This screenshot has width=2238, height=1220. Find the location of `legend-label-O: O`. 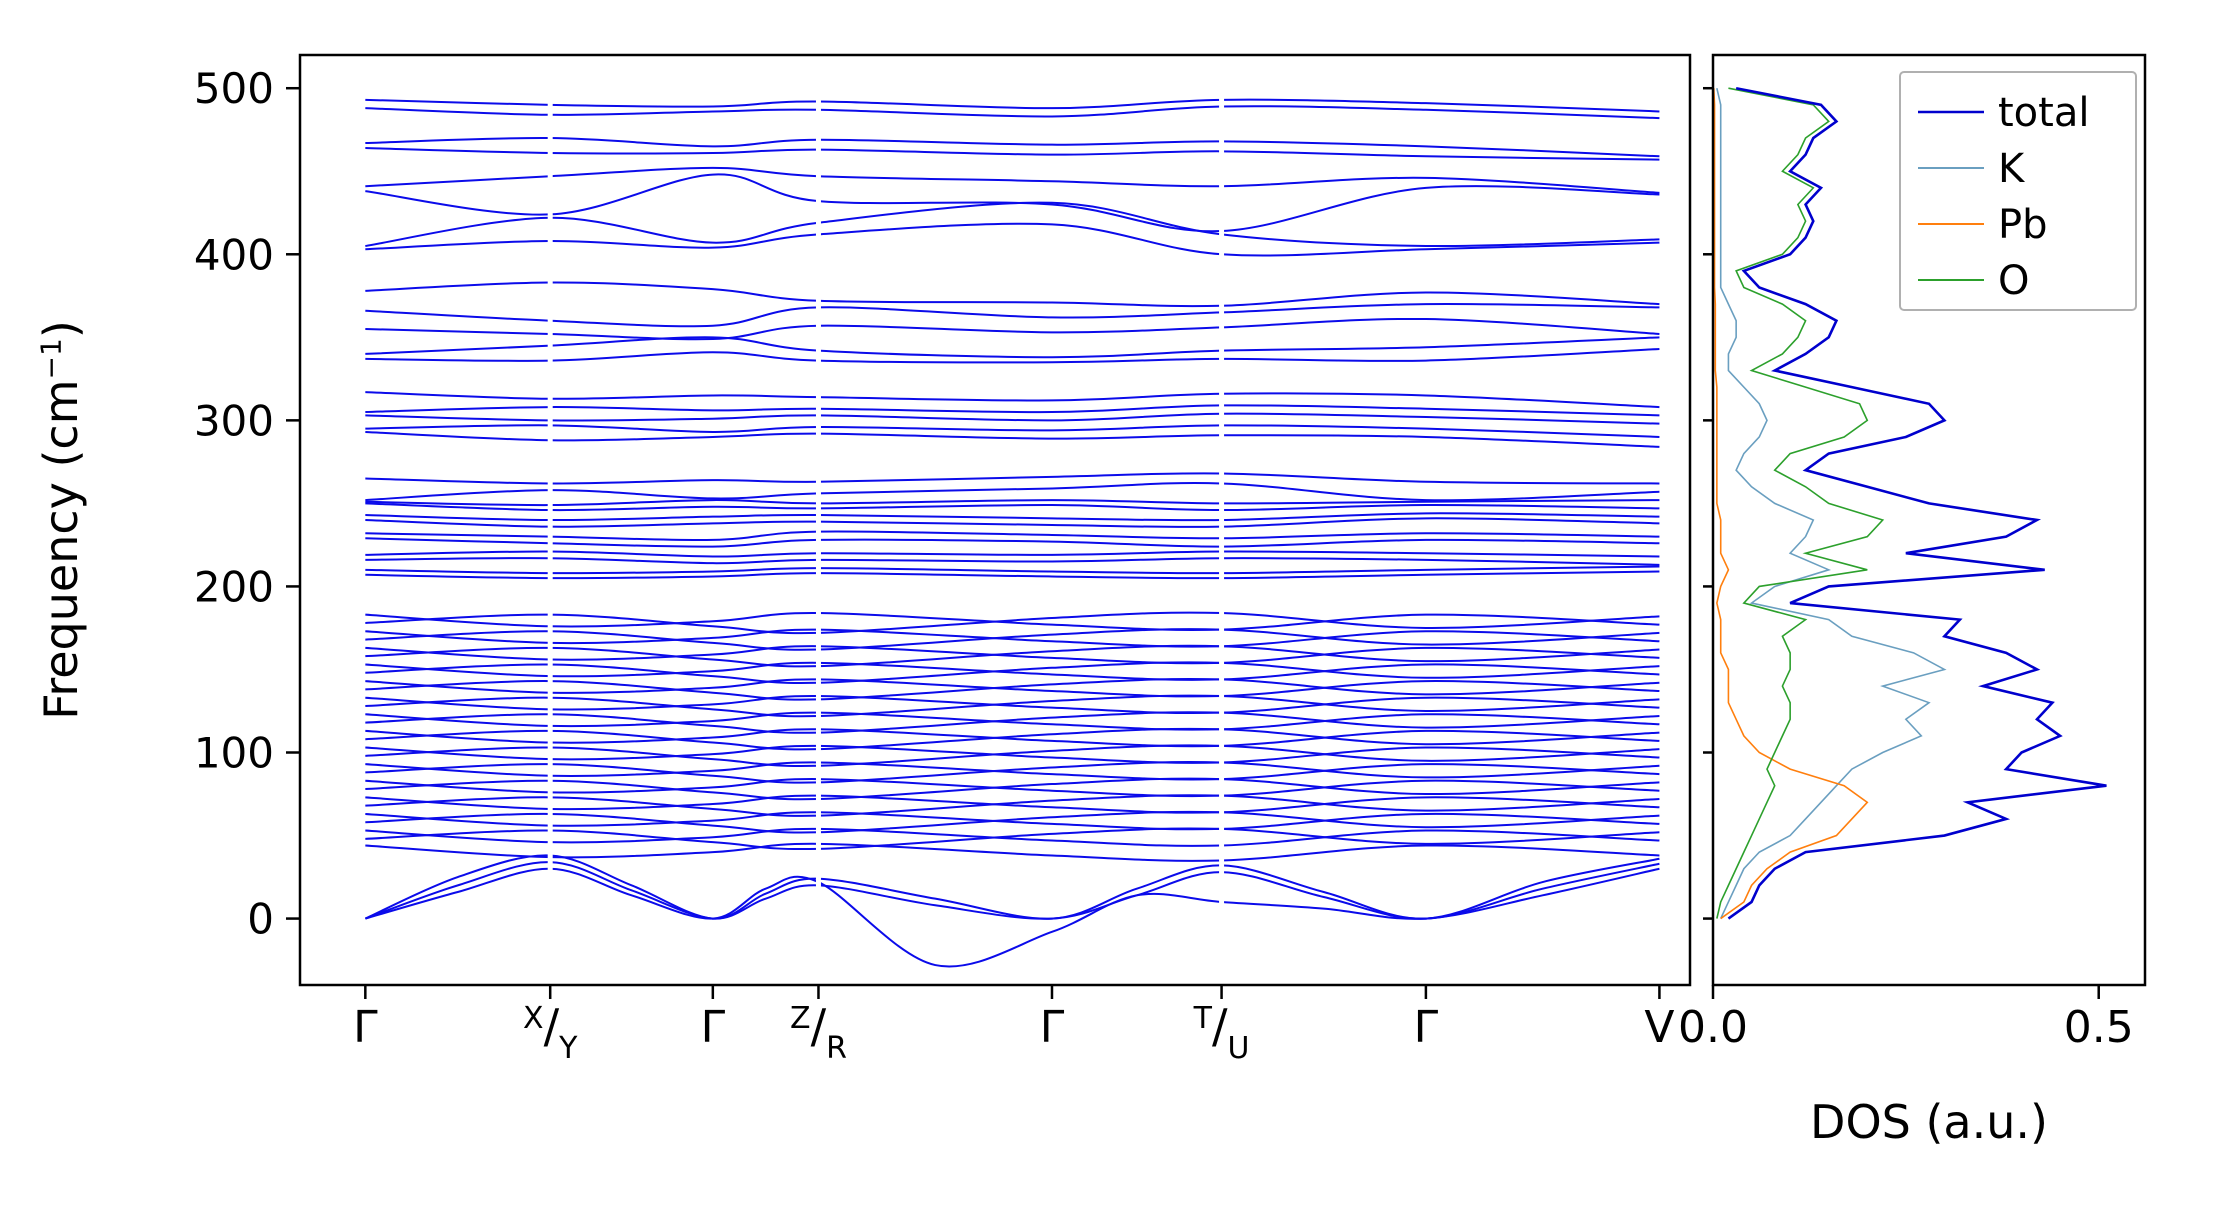

legend-label-O: O is located at coordinates (2013, 281).